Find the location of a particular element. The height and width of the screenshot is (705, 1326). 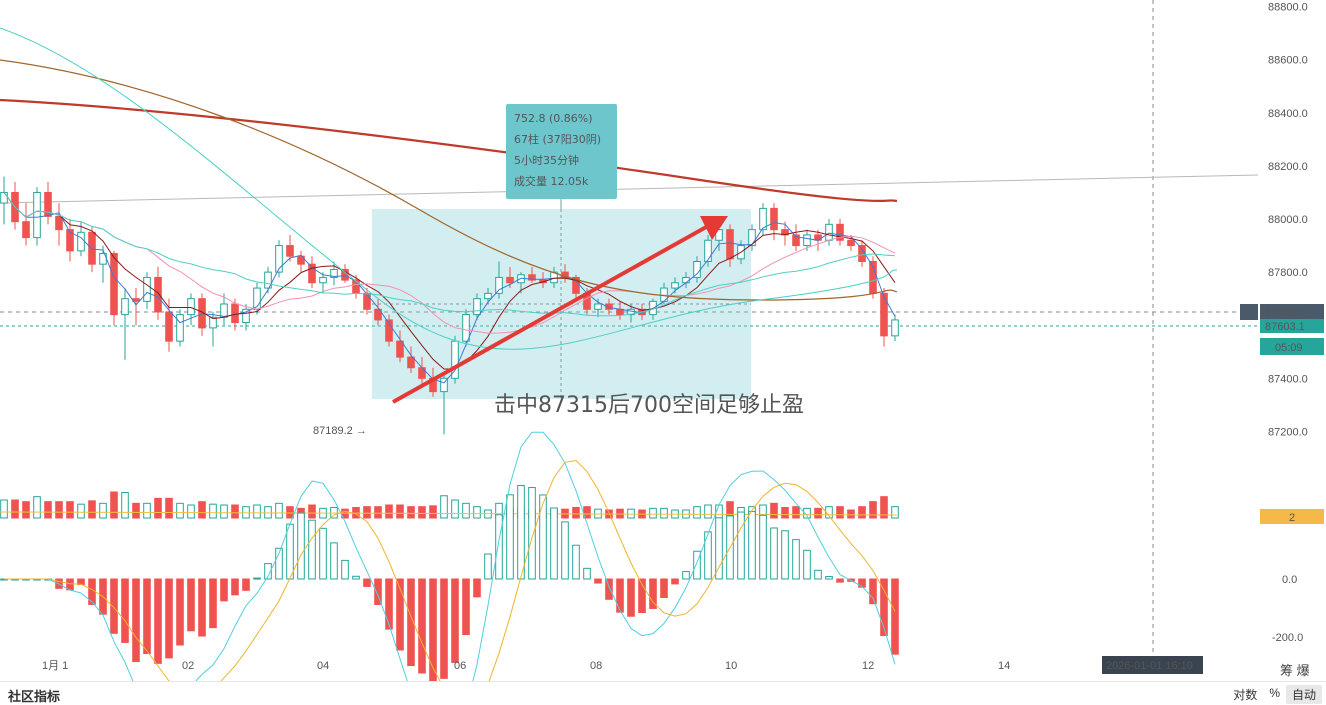

price-tick-label: 88200.0 is located at coordinates (1288, 167).